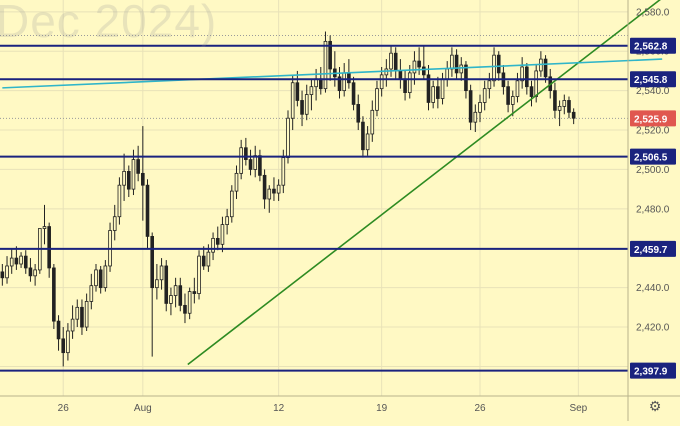 The width and height of the screenshot is (680, 426). Describe the element at coordinates (64, 408) in the screenshot. I see `x-tick-label-0: 26` at that location.